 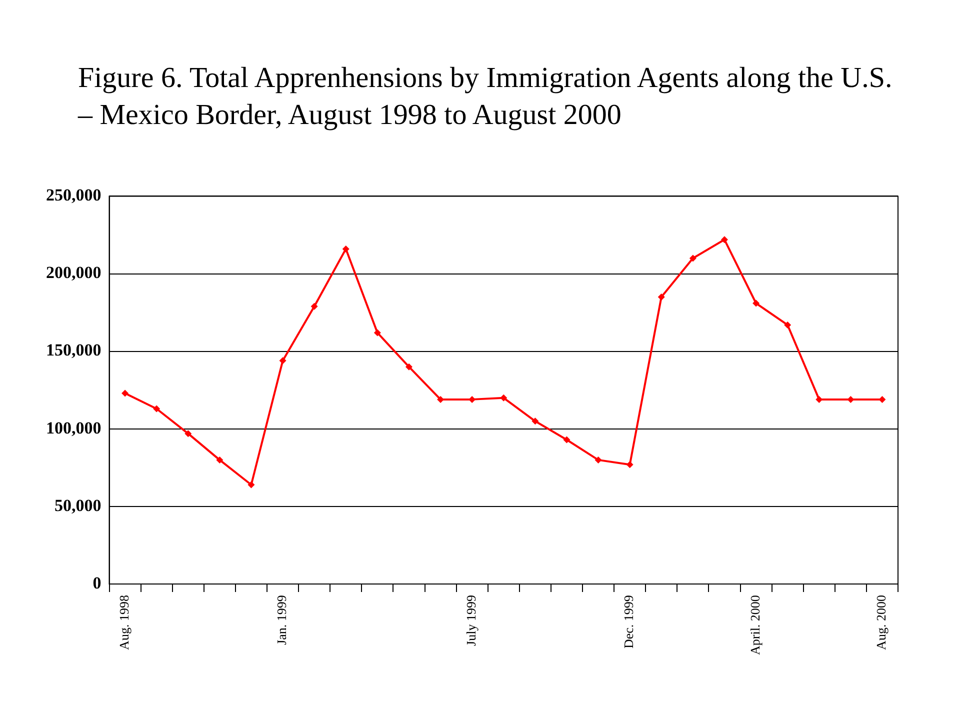 What do you see at coordinates (97, 582) in the screenshot?
I see `y-tick-label: 0` at bounding box center [97, 582].